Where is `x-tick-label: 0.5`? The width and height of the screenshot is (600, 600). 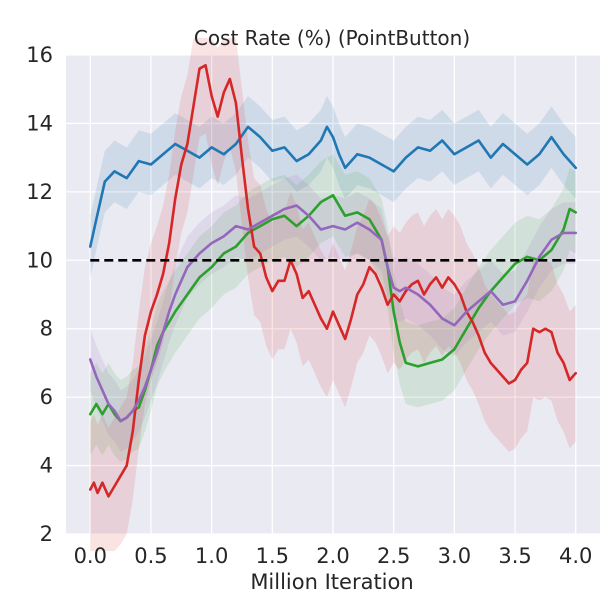
x-tick-label: 0.5 is located at coordinates (150, 556).